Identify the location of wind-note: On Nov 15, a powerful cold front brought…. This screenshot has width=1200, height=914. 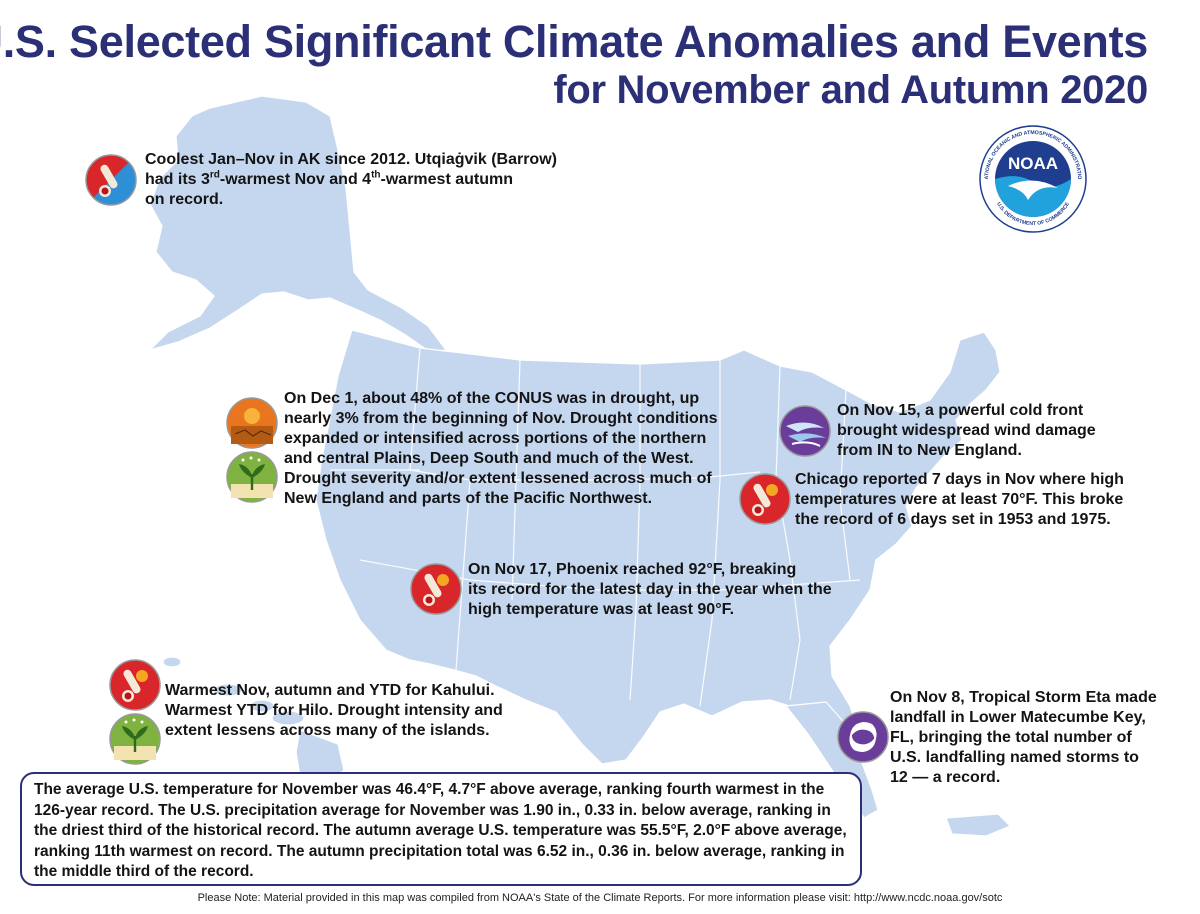
(966, 430).